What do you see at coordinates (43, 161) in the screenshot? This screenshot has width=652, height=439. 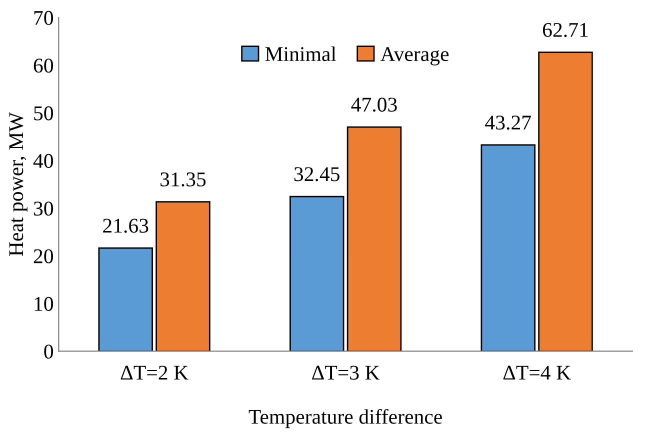 I see `y-tick-label: 40` at bounding box center [43, 161].